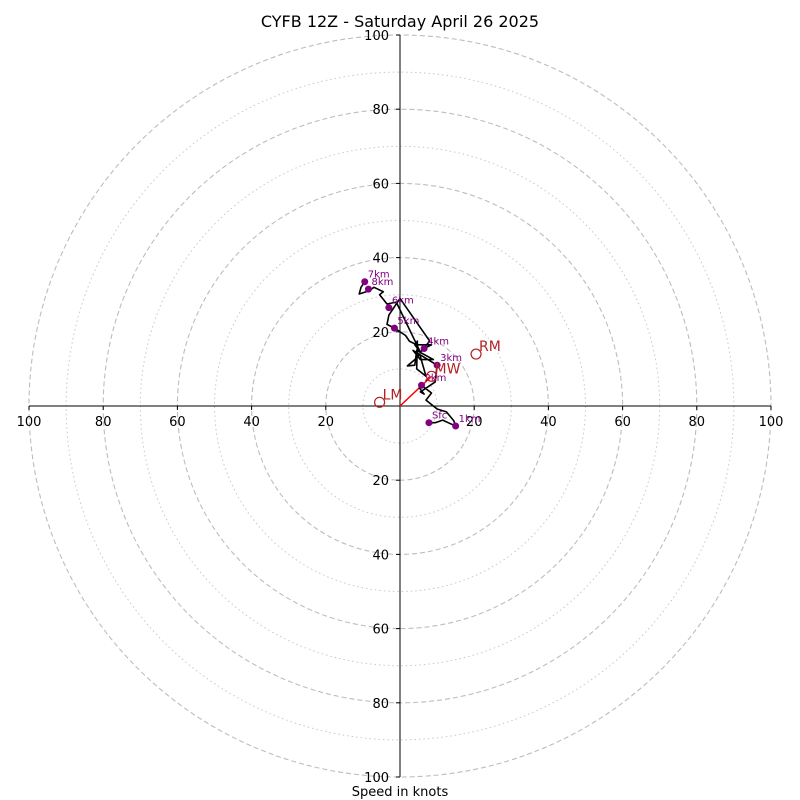 The width and height of the screenshot is (800, 800). Describe the element at coordinates (490, 347) in the screenshot. I see `storm-motion-label-RM: RM` at that location.